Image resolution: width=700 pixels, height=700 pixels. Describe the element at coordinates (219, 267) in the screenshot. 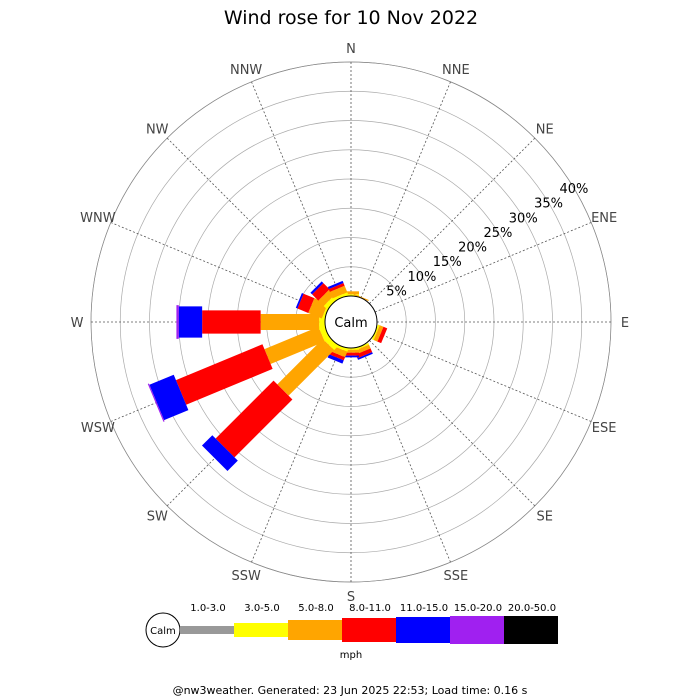

I see `spoke-wnw` at that location.